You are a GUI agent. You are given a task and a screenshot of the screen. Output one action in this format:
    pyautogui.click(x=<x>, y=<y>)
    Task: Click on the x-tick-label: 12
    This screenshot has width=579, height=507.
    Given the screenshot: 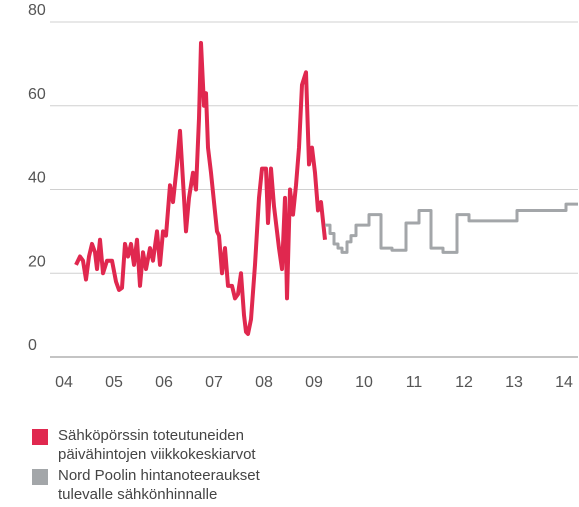 What is the action you would take?
    pyautogui.click(x=464, y=382)
    